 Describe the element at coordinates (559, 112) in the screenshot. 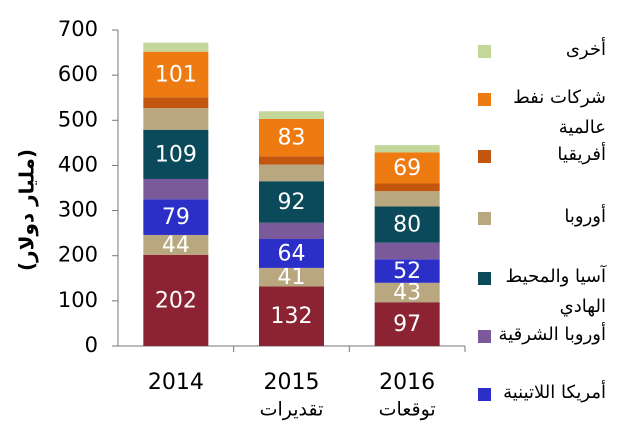

I see `legend-label: شركات نفط عالمية` at that location.